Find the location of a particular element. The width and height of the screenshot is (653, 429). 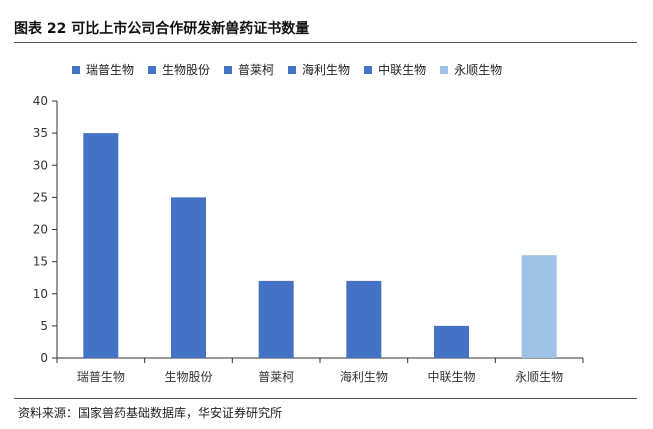

legend-label: 中联生物 is located at coordinates (402, 70).